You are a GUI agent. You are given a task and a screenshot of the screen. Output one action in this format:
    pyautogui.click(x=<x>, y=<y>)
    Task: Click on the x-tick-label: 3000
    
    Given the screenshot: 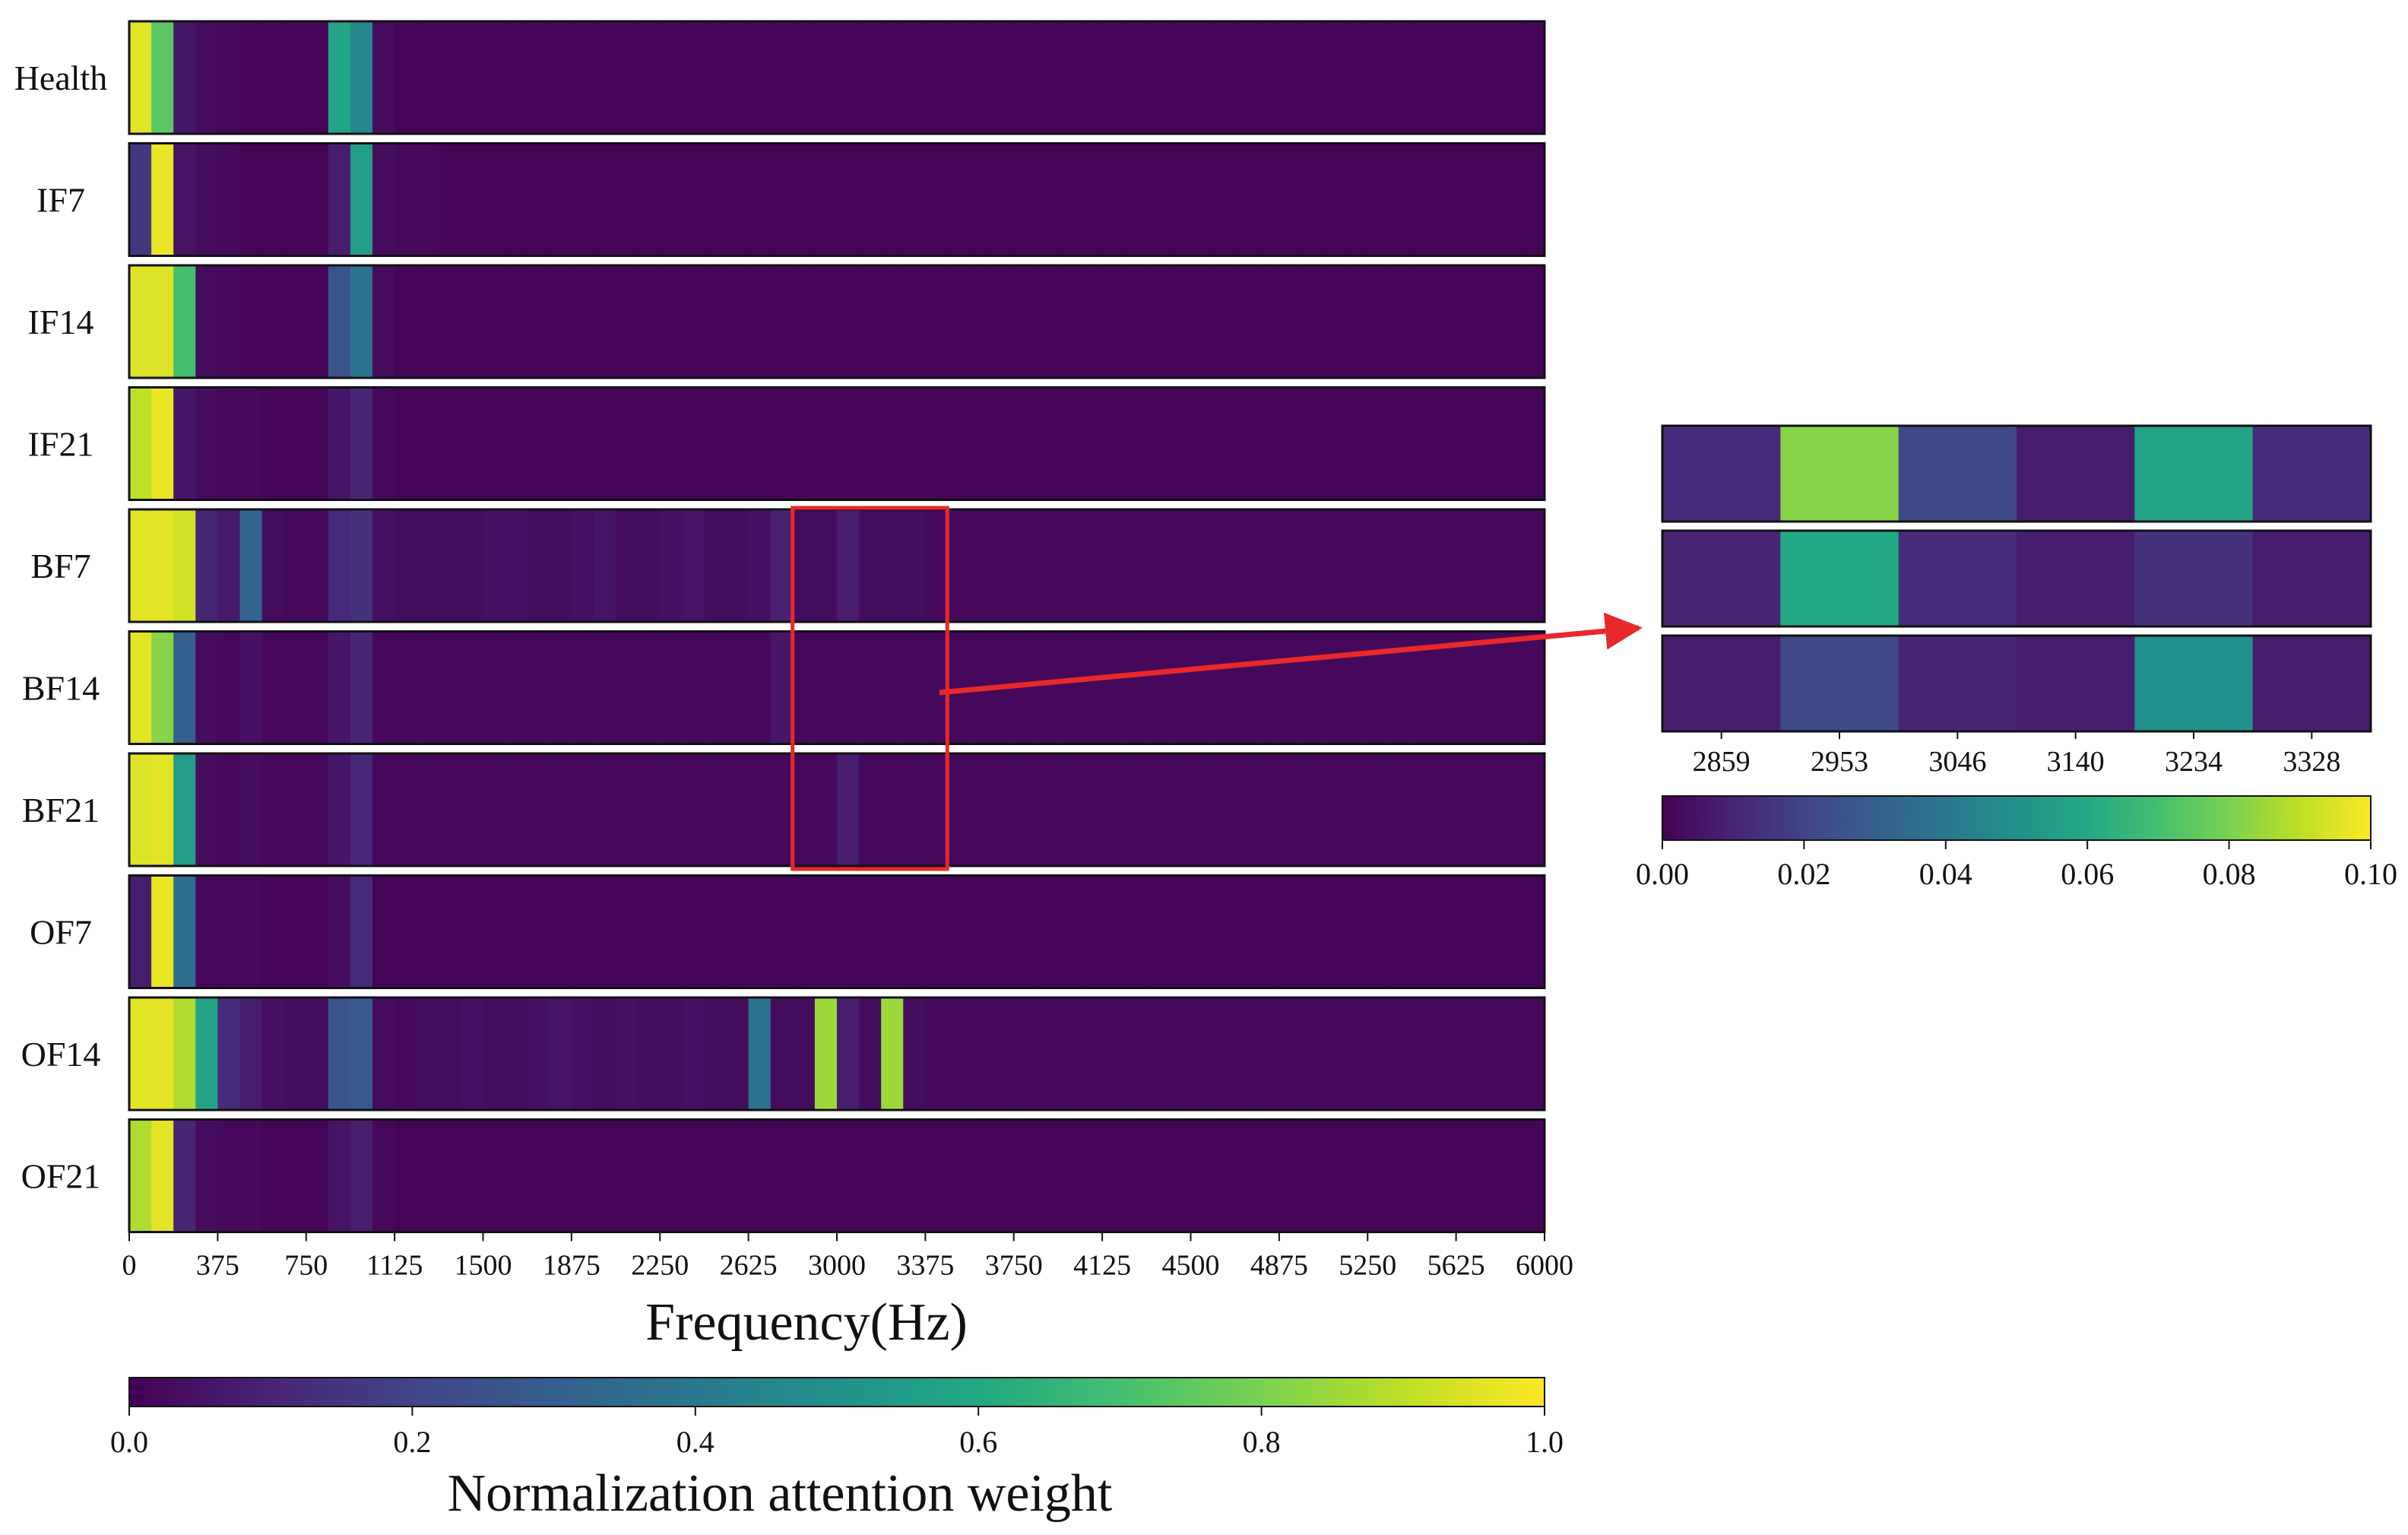 What is the action you would take?
    pyautogui.click(x=837, y=1266)
    